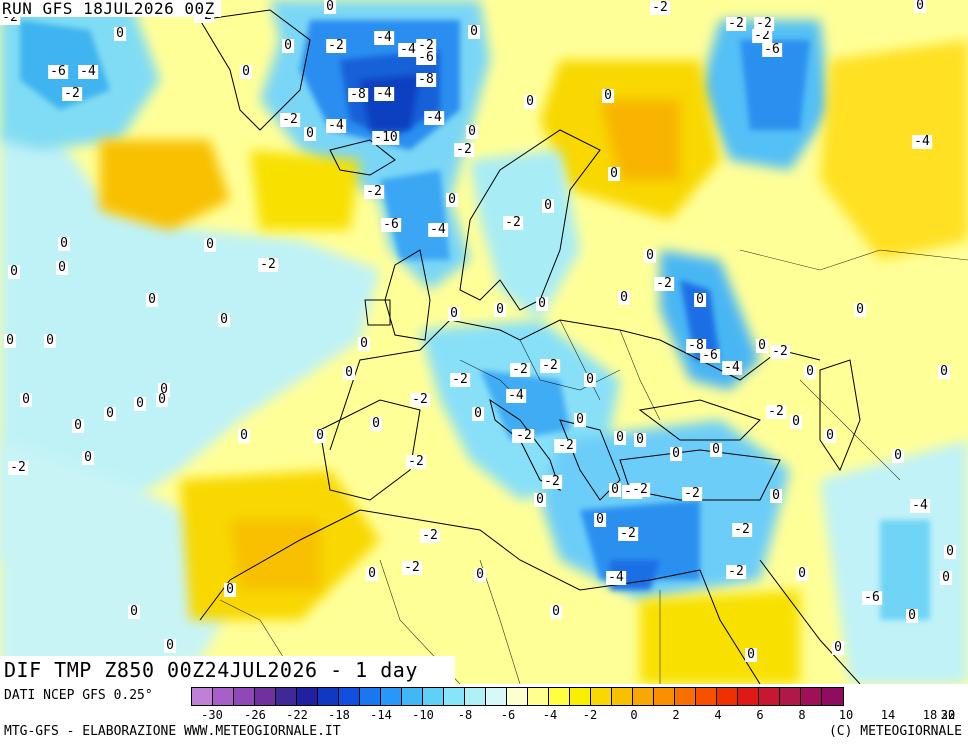 The width and height of the screenshot is (968, 745). I want to click on run-title: RUN GFS 18JUL2026 00Z, so click(110, 8).